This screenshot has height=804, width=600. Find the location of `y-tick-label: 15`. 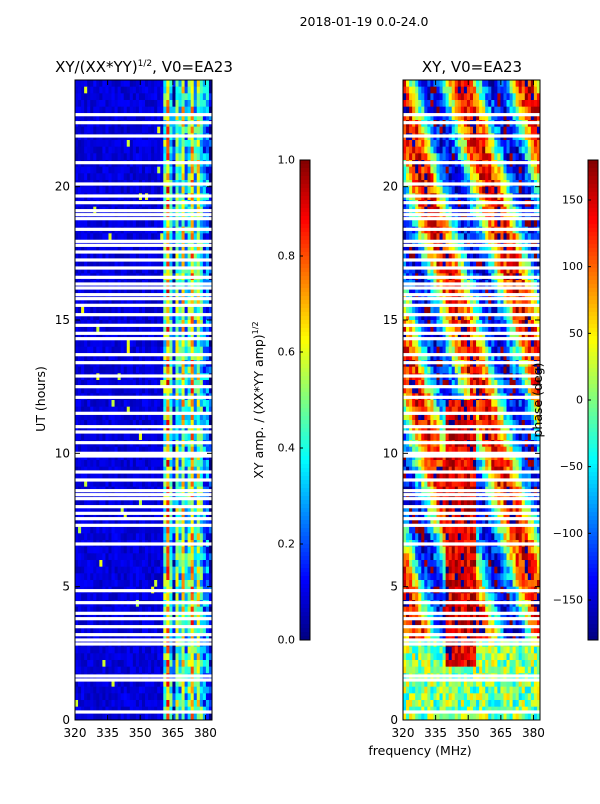

y-tick-label: 15 is located at coordinates (62, 320).